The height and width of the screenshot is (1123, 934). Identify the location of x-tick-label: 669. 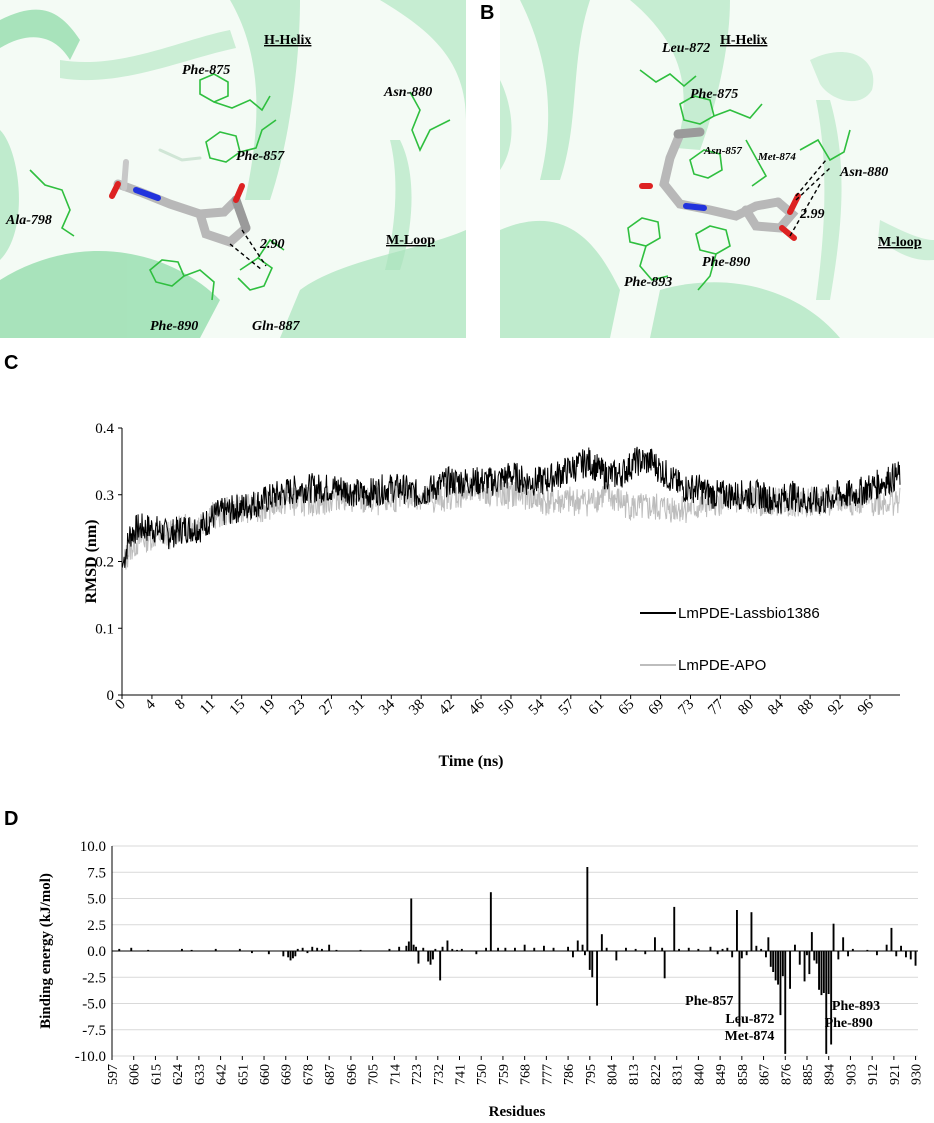
(287, 1074).